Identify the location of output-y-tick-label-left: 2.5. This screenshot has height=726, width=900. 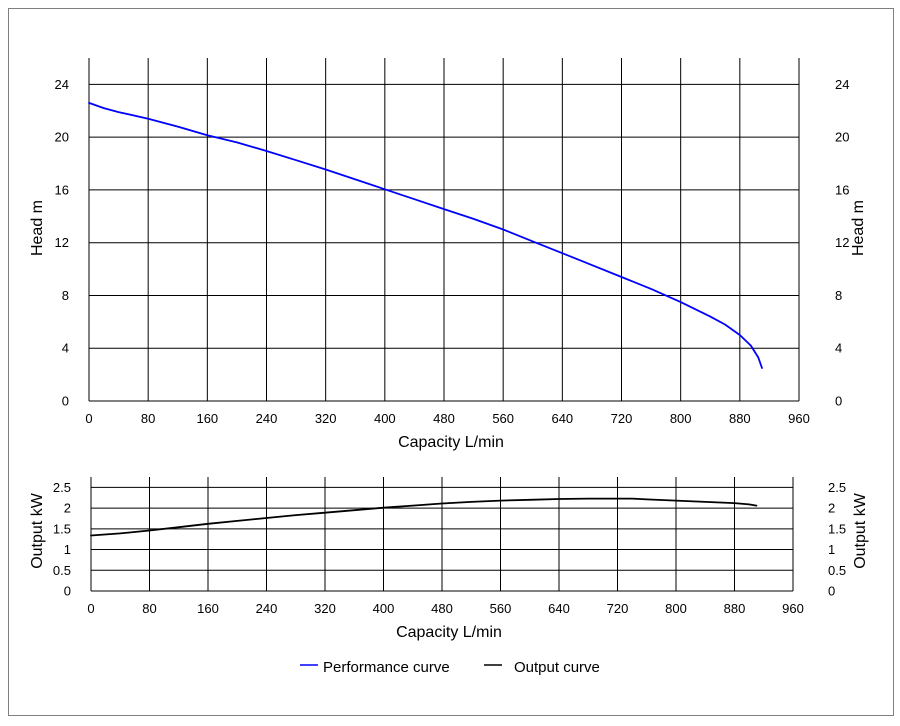
(62, 487).